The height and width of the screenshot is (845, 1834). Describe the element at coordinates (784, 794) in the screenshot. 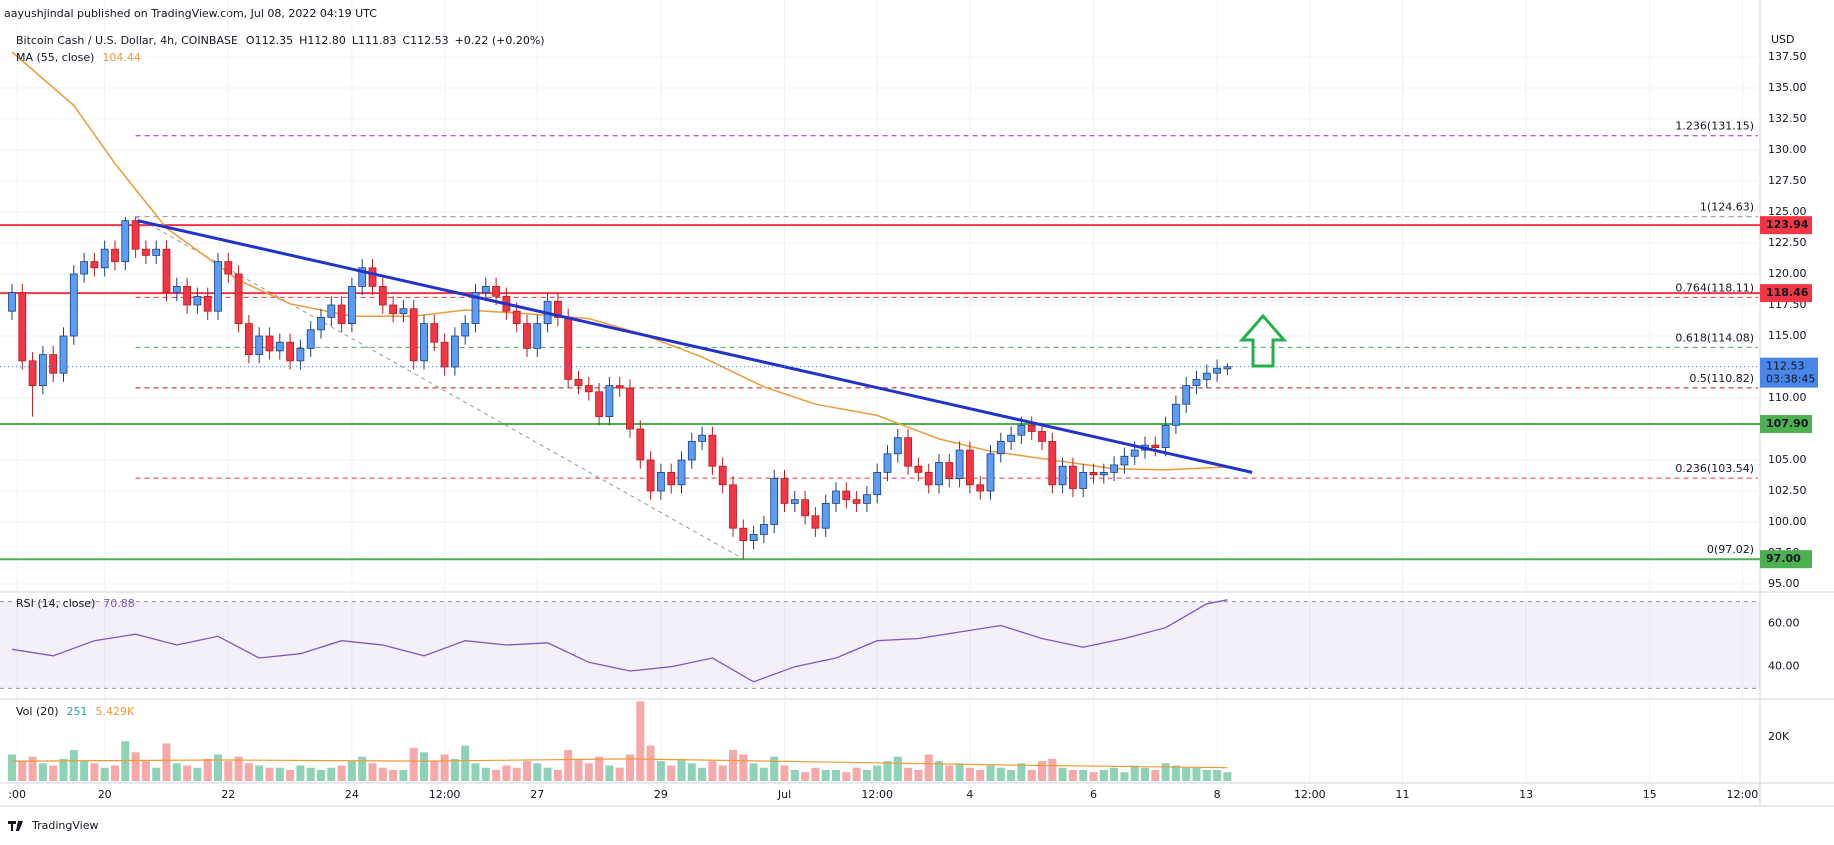

I see `x-tick-label: Jul` at that location.